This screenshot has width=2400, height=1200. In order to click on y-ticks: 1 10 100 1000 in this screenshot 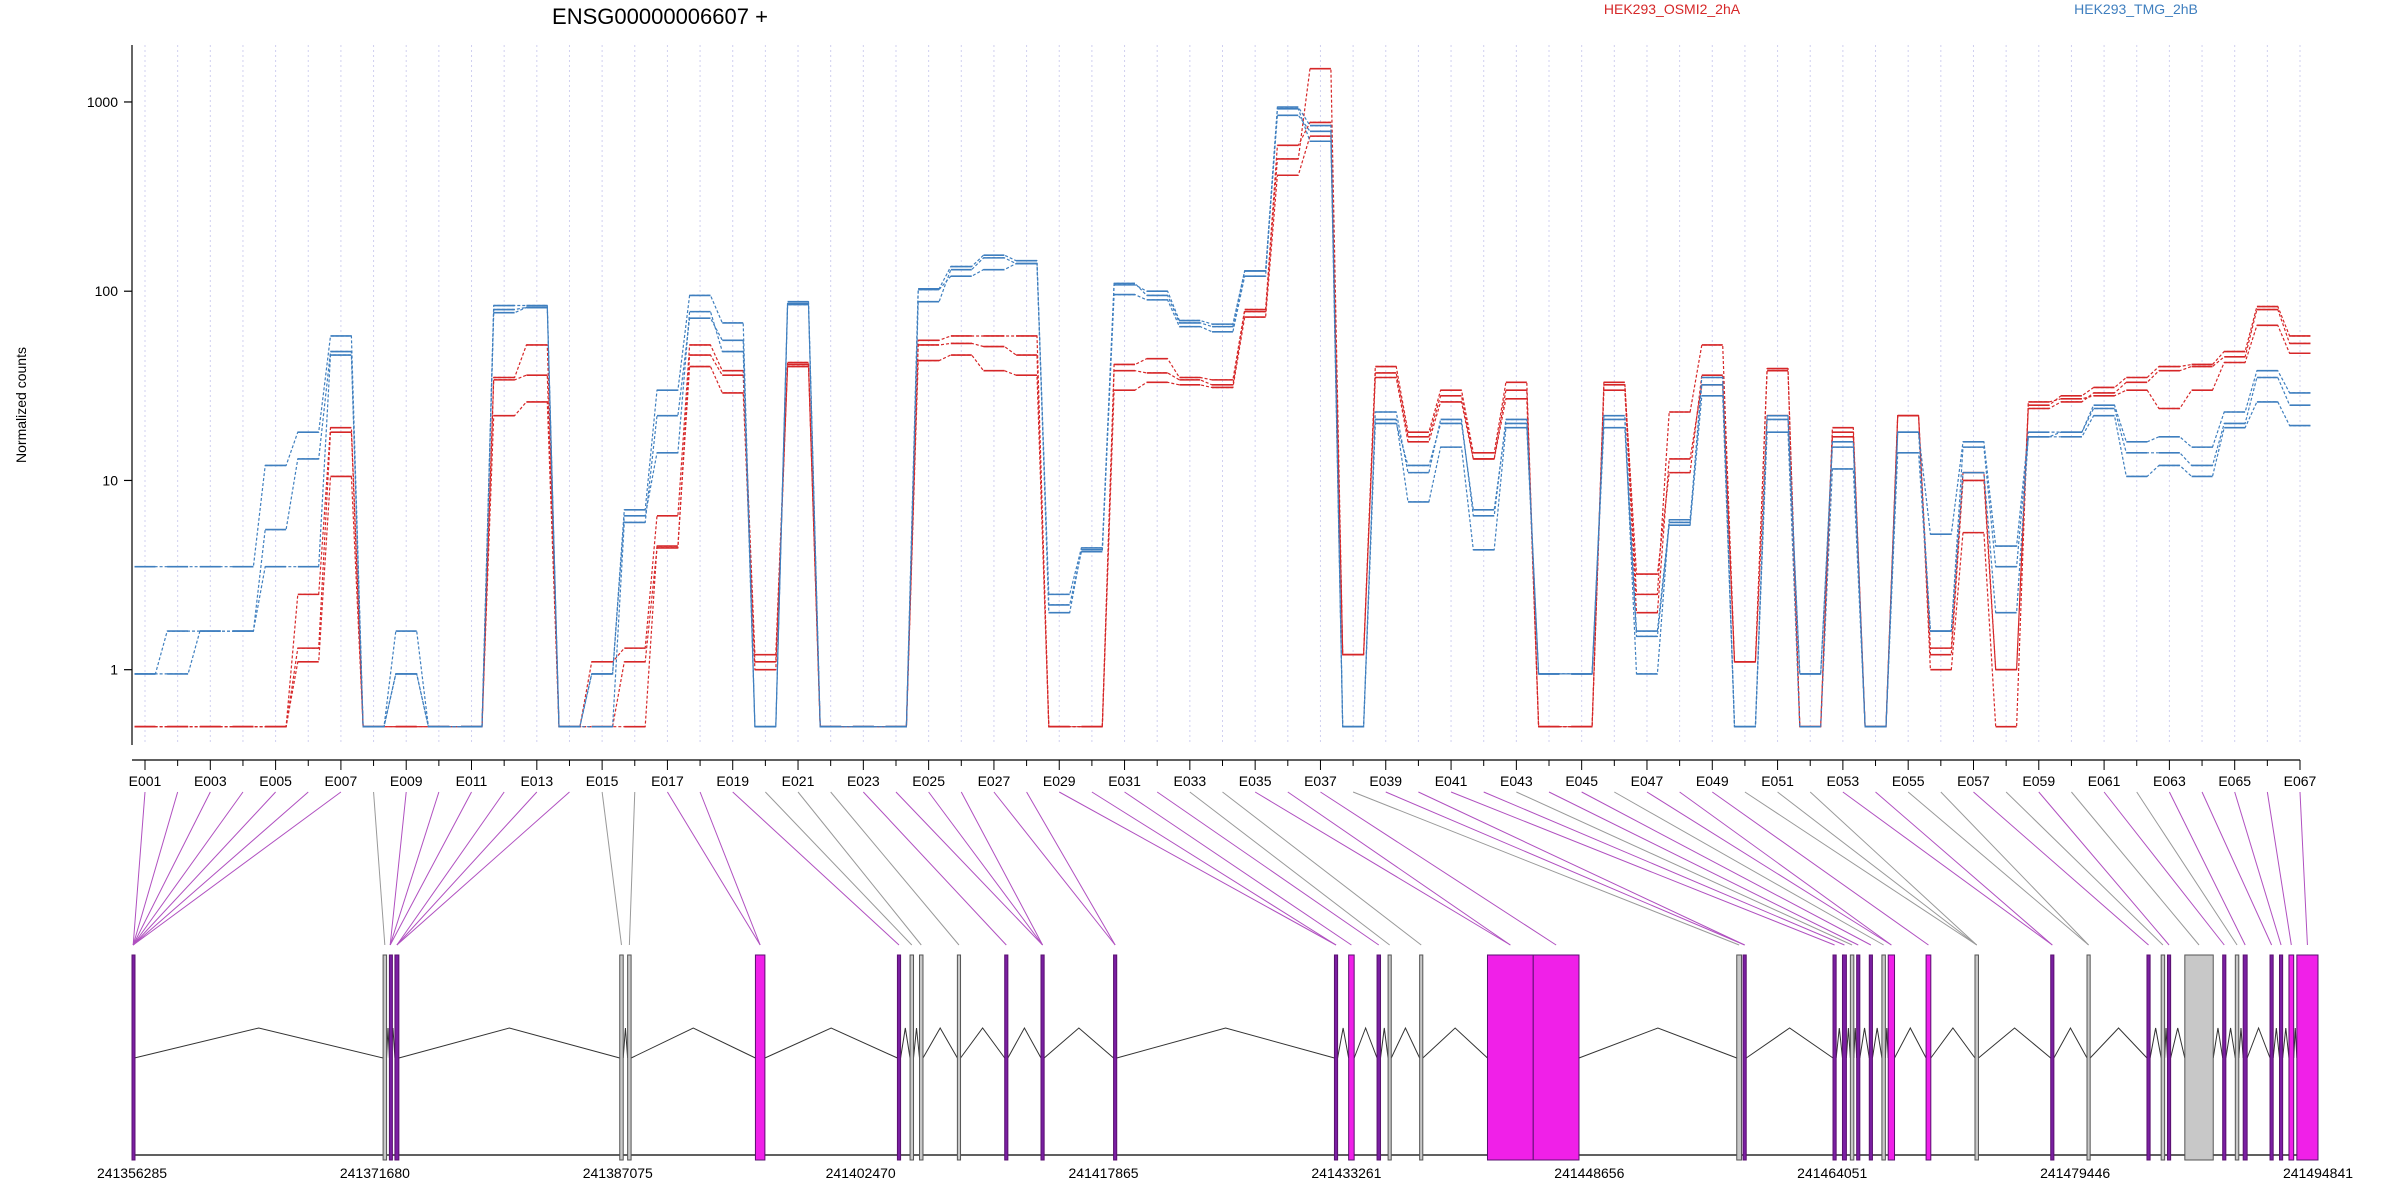, I will do `click(109, 386)`.